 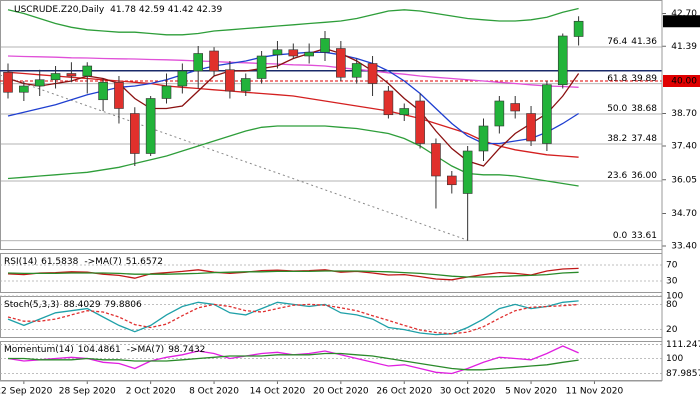 What do you see at coordinates (684, 47) in the screenshot?
I see `y-tick-label: 41.39` at bounding box center [684, 47].